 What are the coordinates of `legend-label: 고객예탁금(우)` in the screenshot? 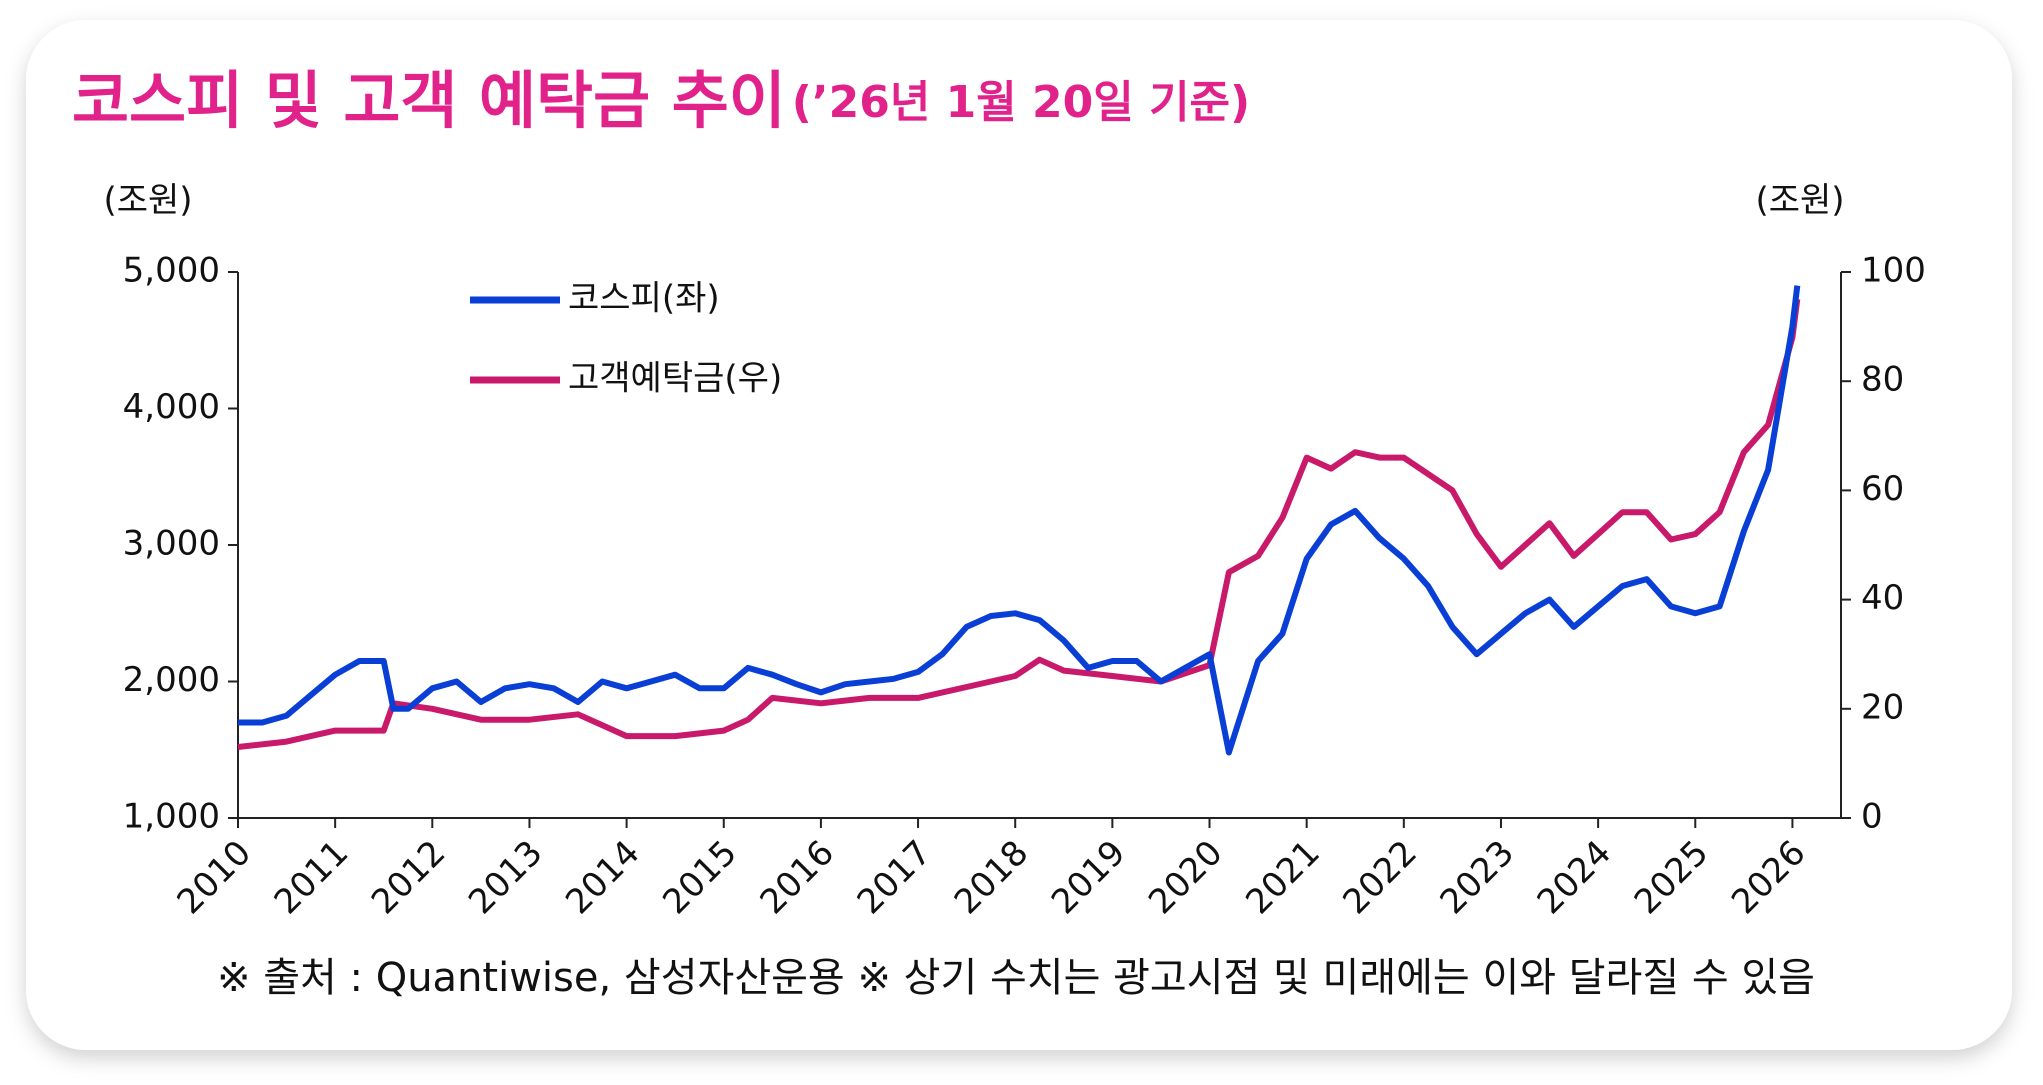 It's located at (675, 379).